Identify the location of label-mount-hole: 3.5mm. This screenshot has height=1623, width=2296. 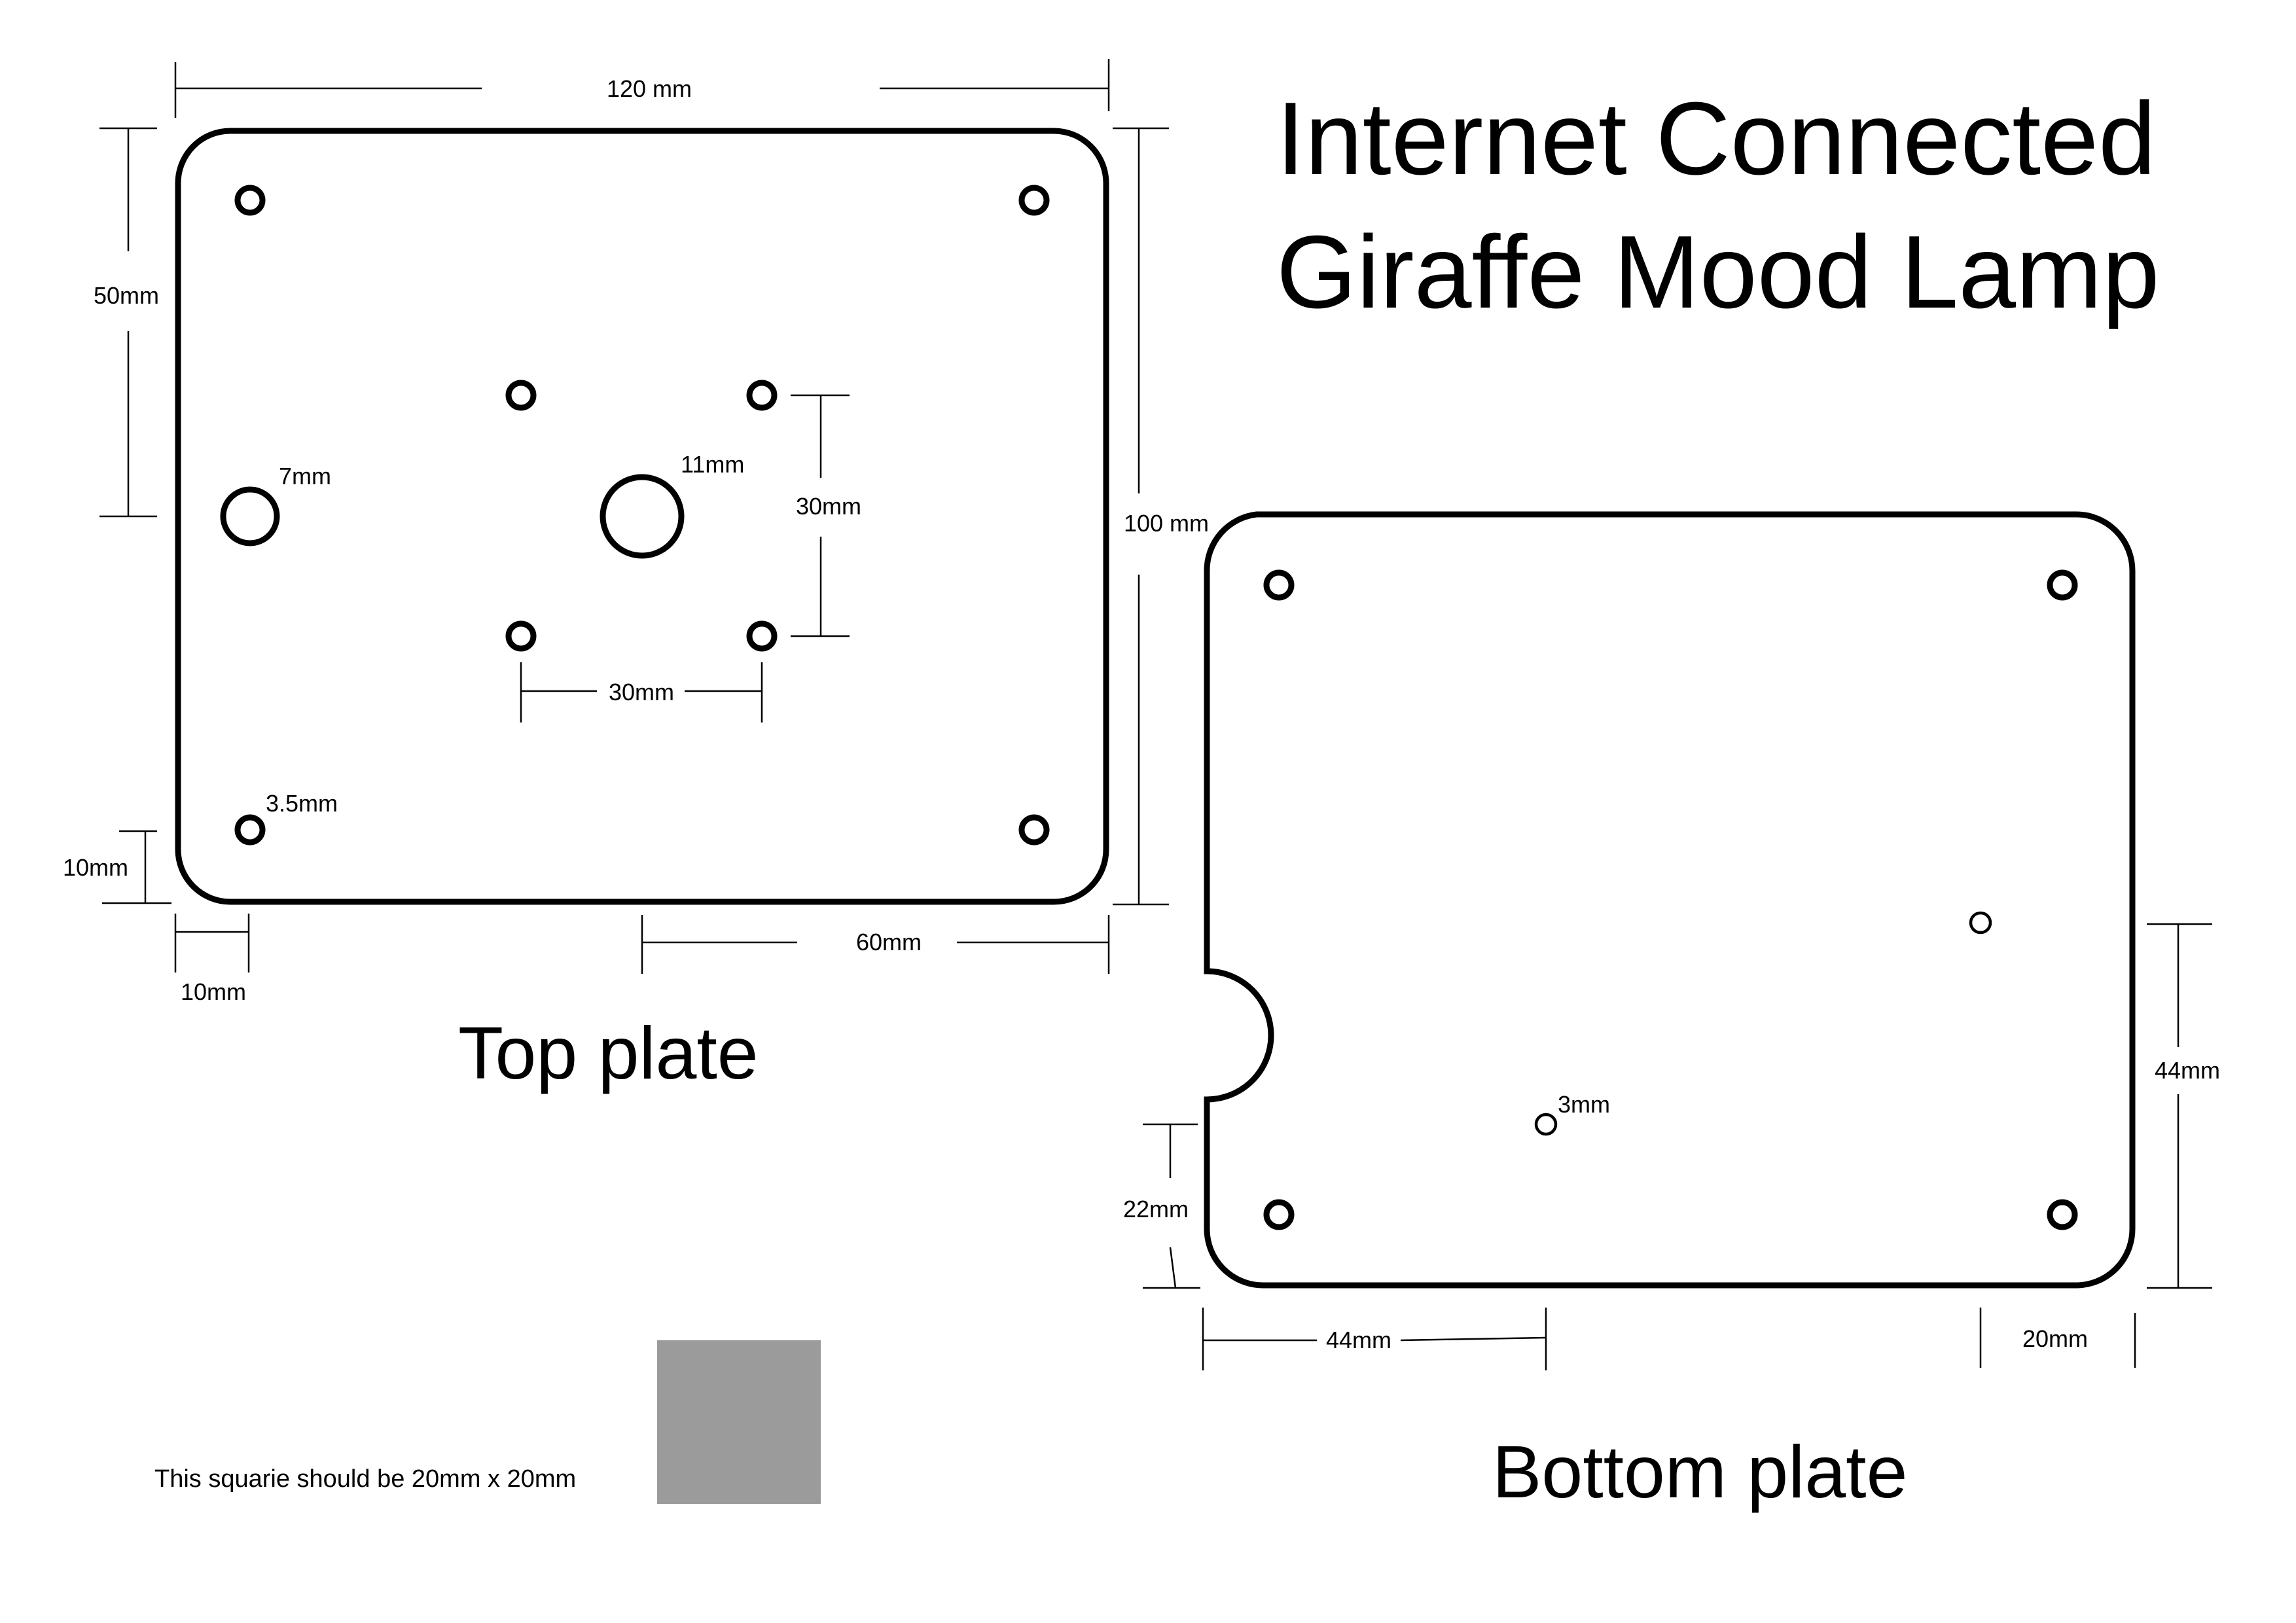
(302, 803).